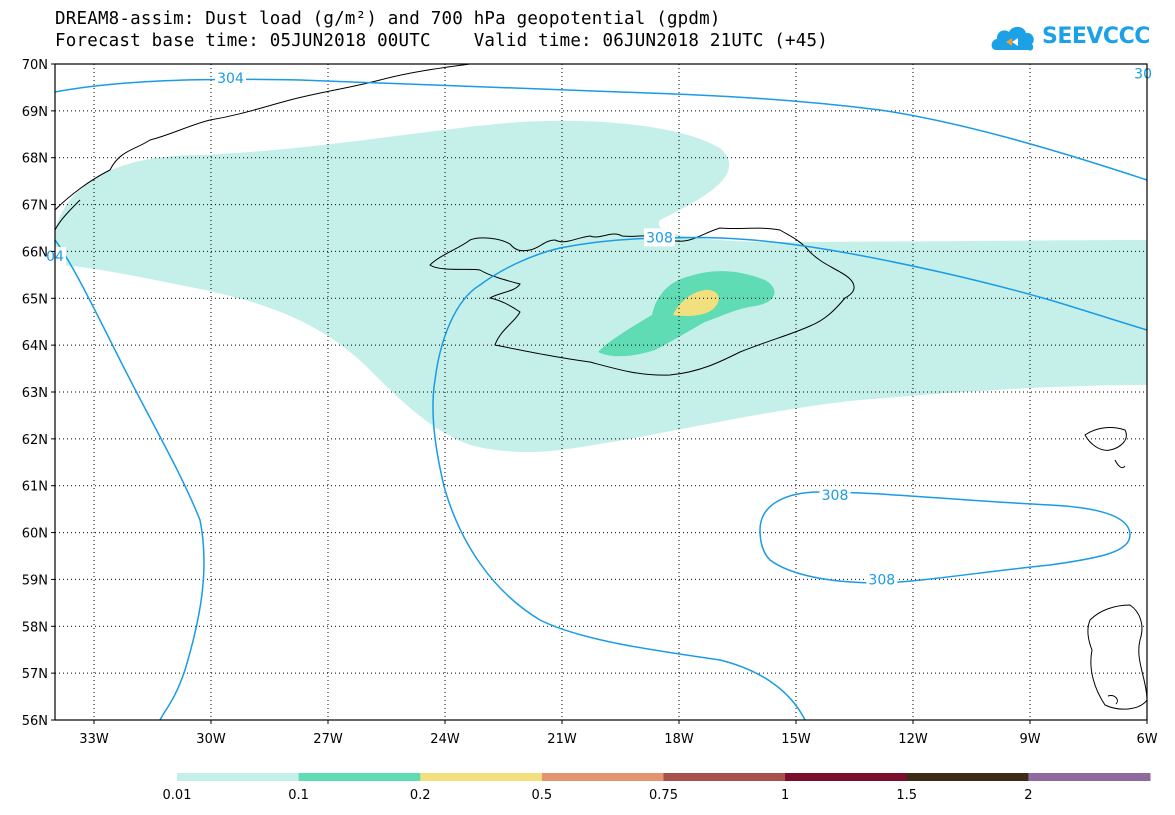 The width and height of the screenshot is (1175, 815). I want to click on lat-tick-label: 62N, so click(35, 440).